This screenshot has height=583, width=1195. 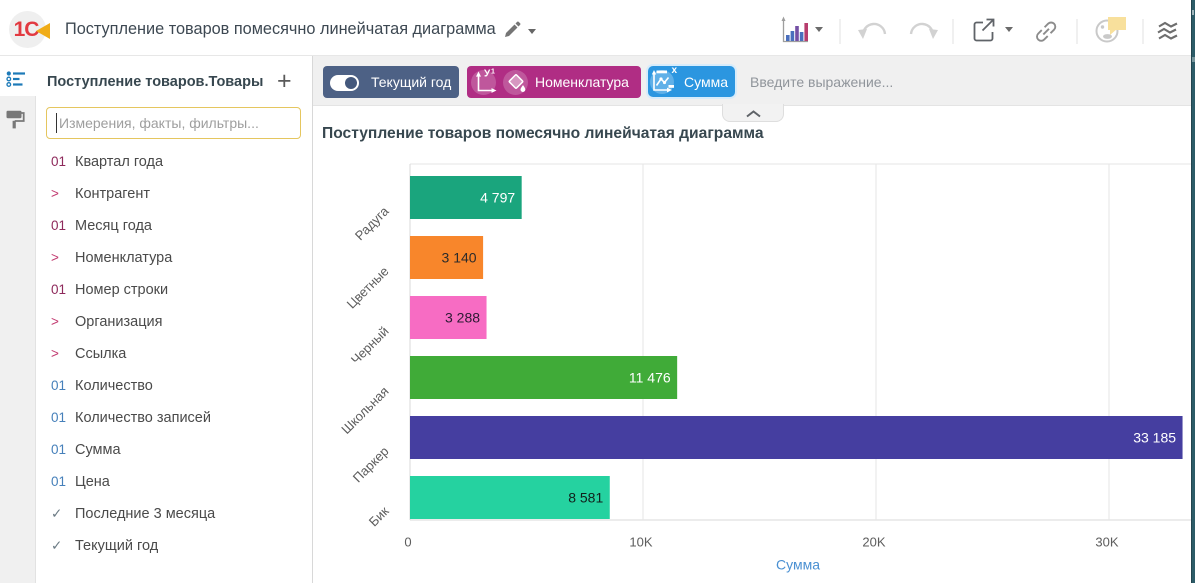 What do you see at coordinates (493, 72) in the screenshot?
I see `svg-text: 1` at bounding box center [493, 72].